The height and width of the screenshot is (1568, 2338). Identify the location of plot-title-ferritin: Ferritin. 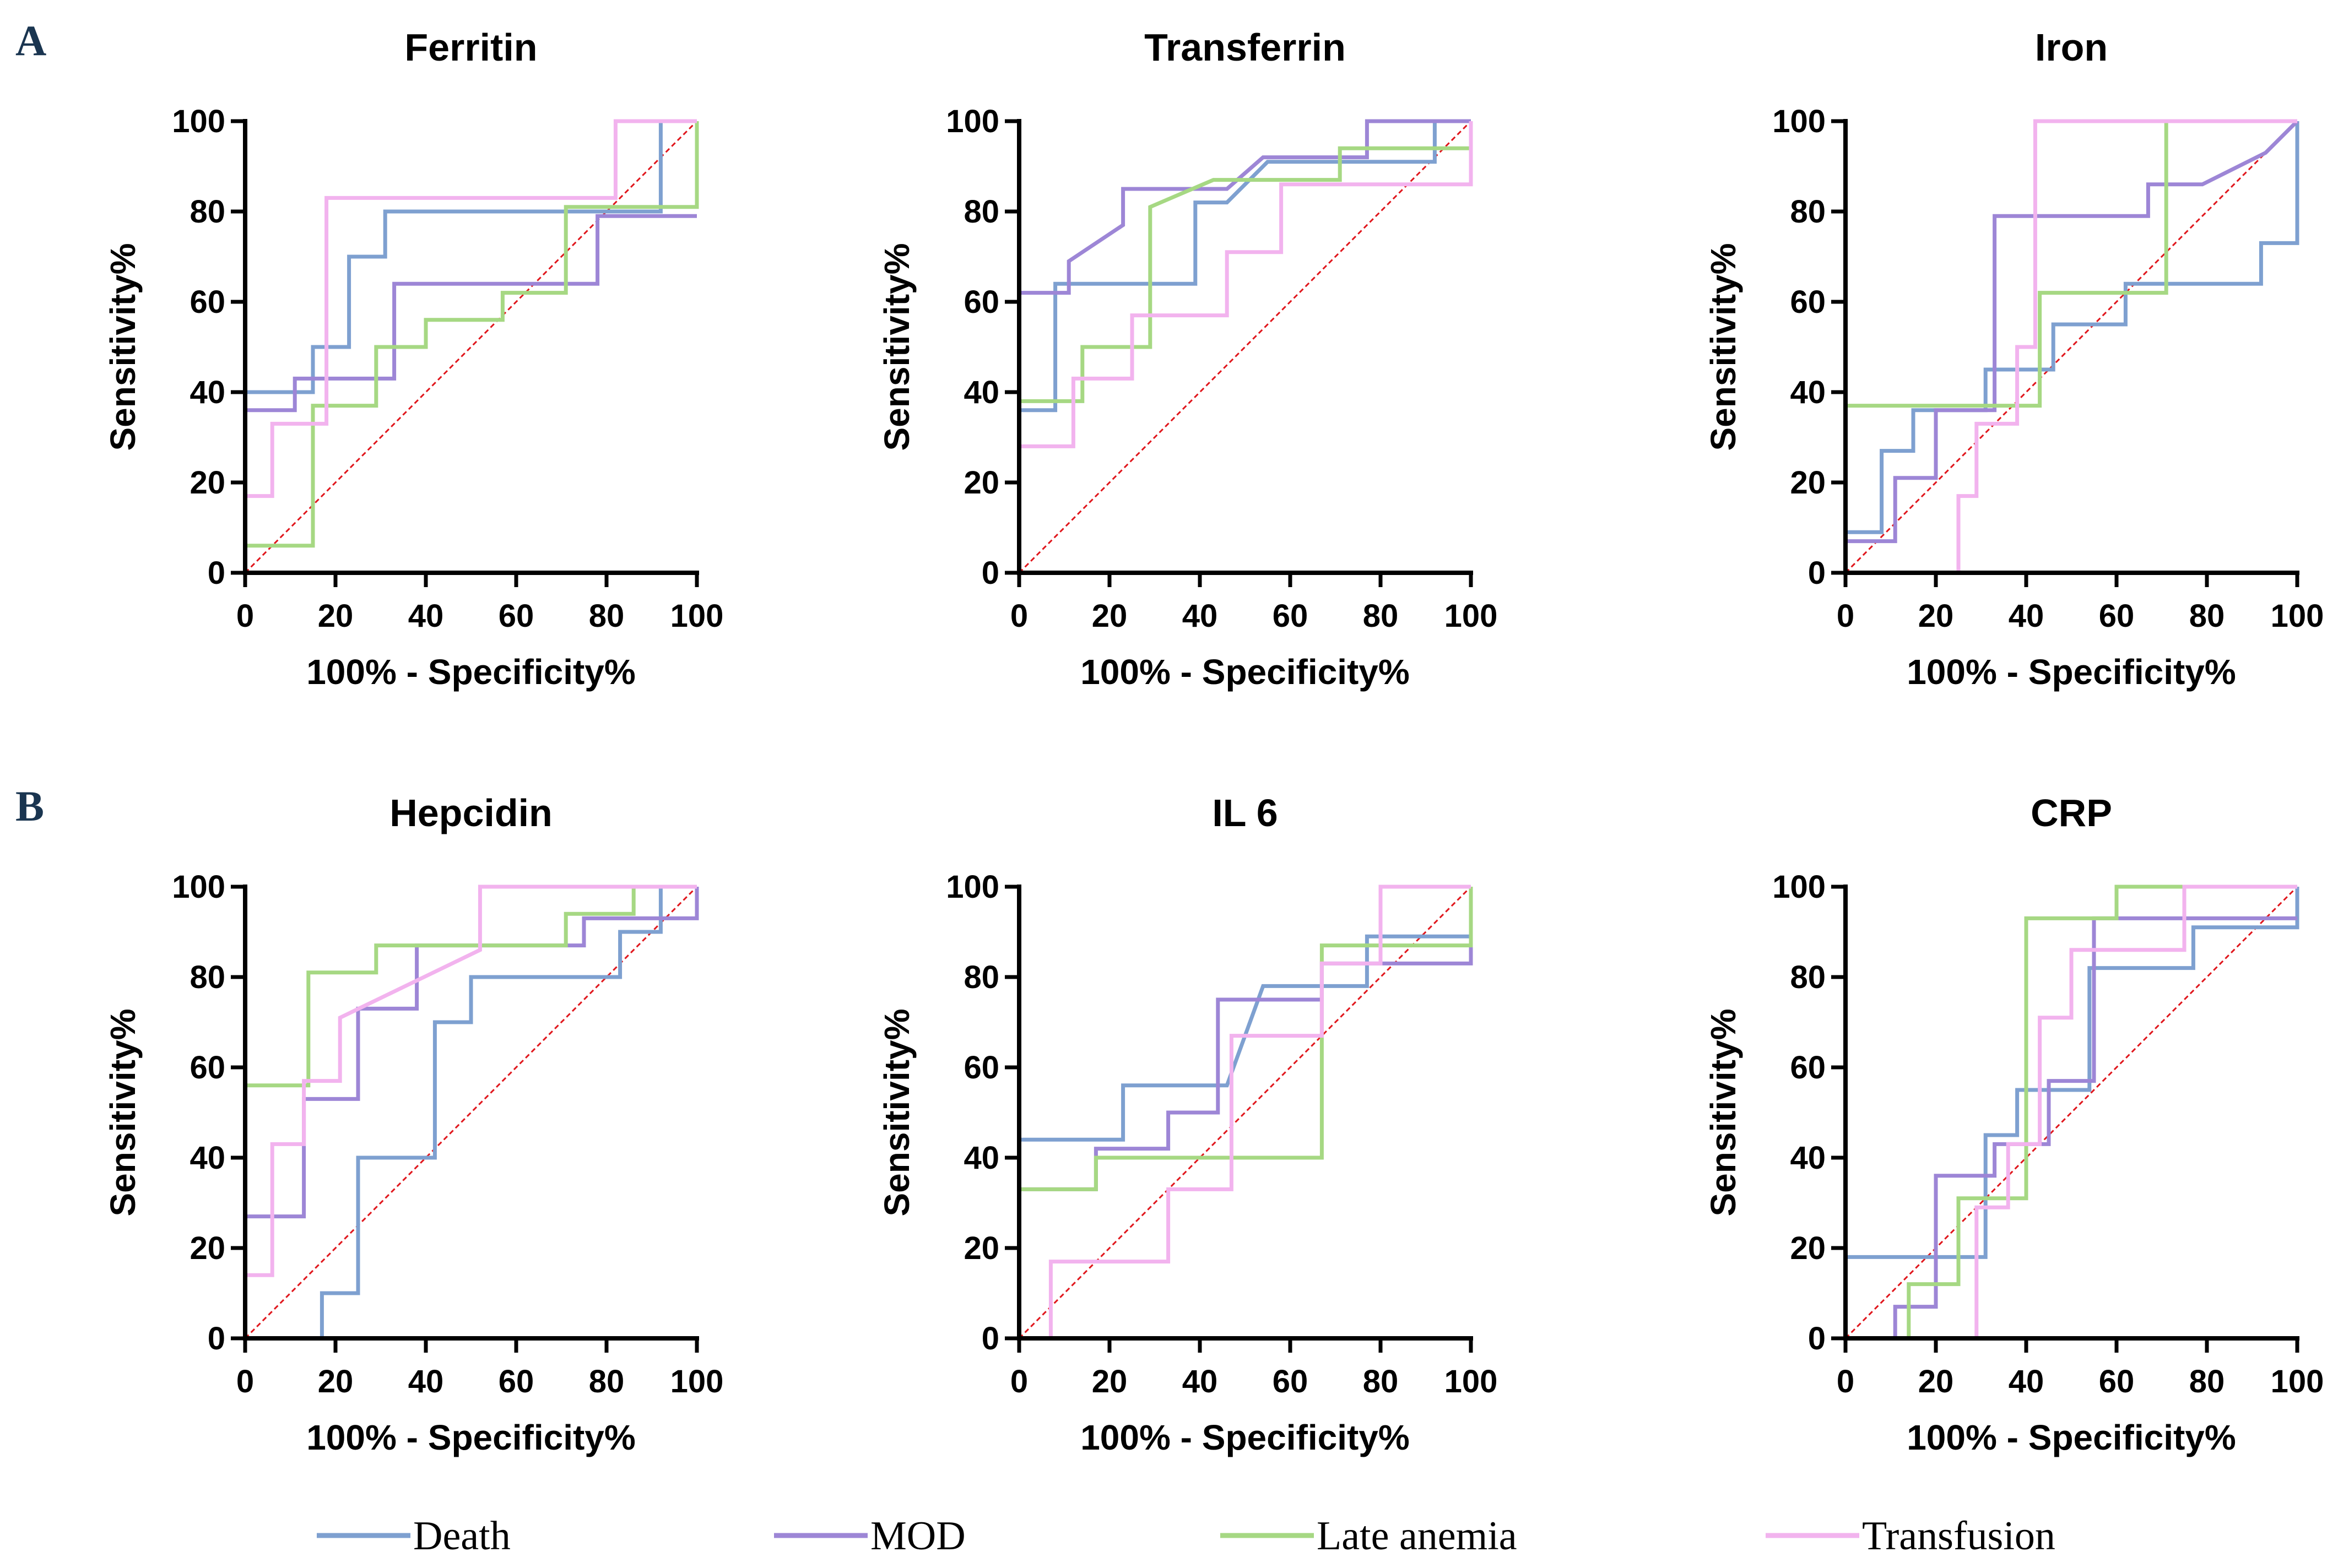
(471, 47).